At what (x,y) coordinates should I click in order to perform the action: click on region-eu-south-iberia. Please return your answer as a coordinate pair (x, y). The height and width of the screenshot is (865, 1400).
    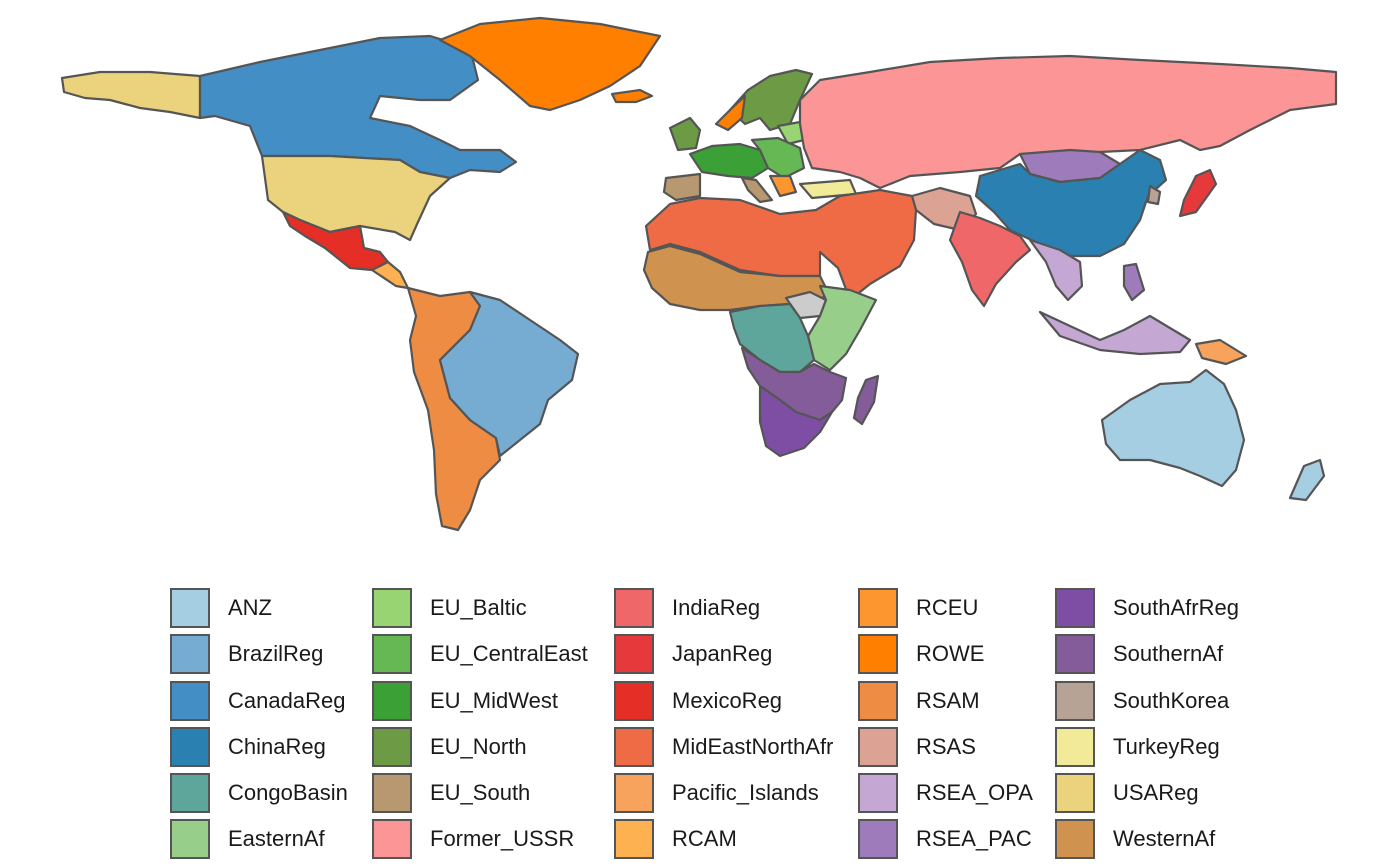
    Looking at the image, I should click on (682, 187).